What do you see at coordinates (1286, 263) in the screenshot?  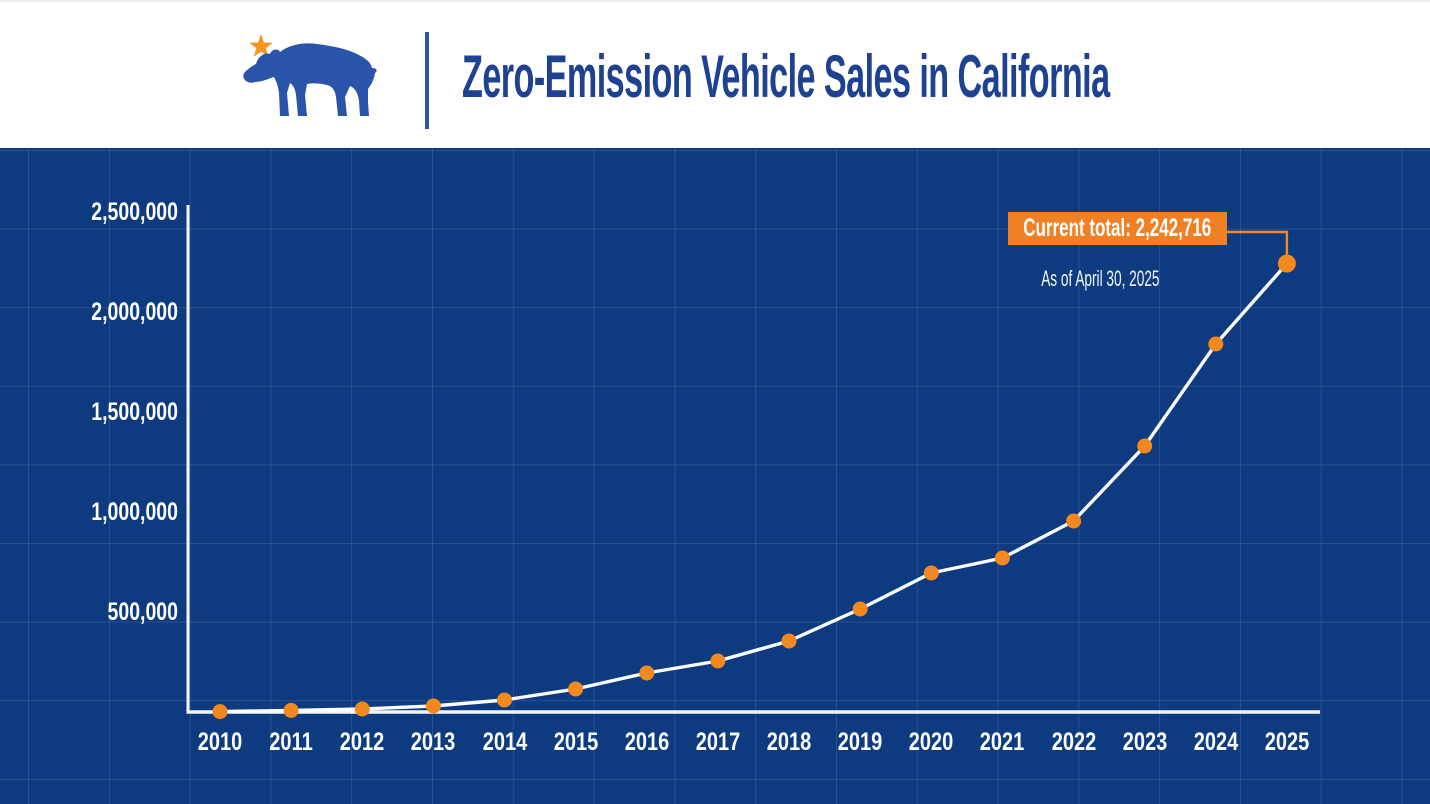 I see `data-point-2025` at bounding box center [1286, 263].